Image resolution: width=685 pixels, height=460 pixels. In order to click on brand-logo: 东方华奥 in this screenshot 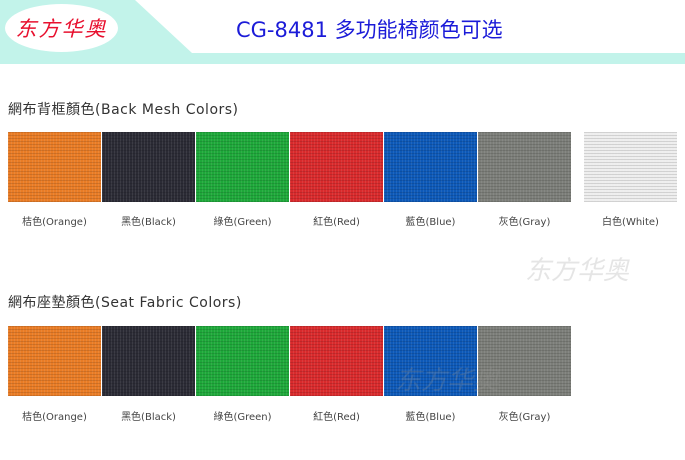, I will do `click(61, 28)`.